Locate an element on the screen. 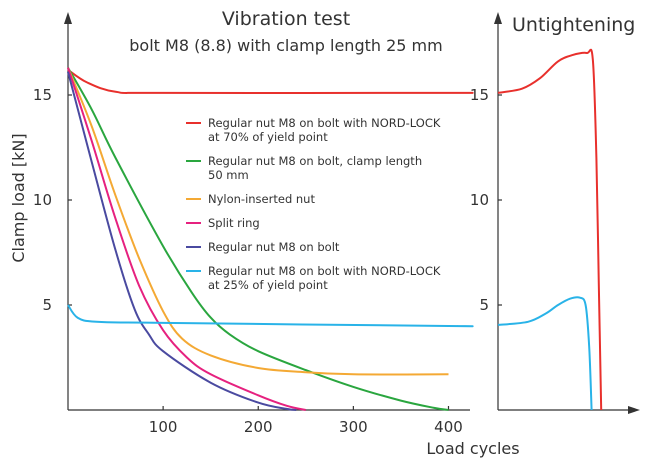 This screenshot has height=460, width=647. x-tick-label: 300 is located at coordinates (353, 427).